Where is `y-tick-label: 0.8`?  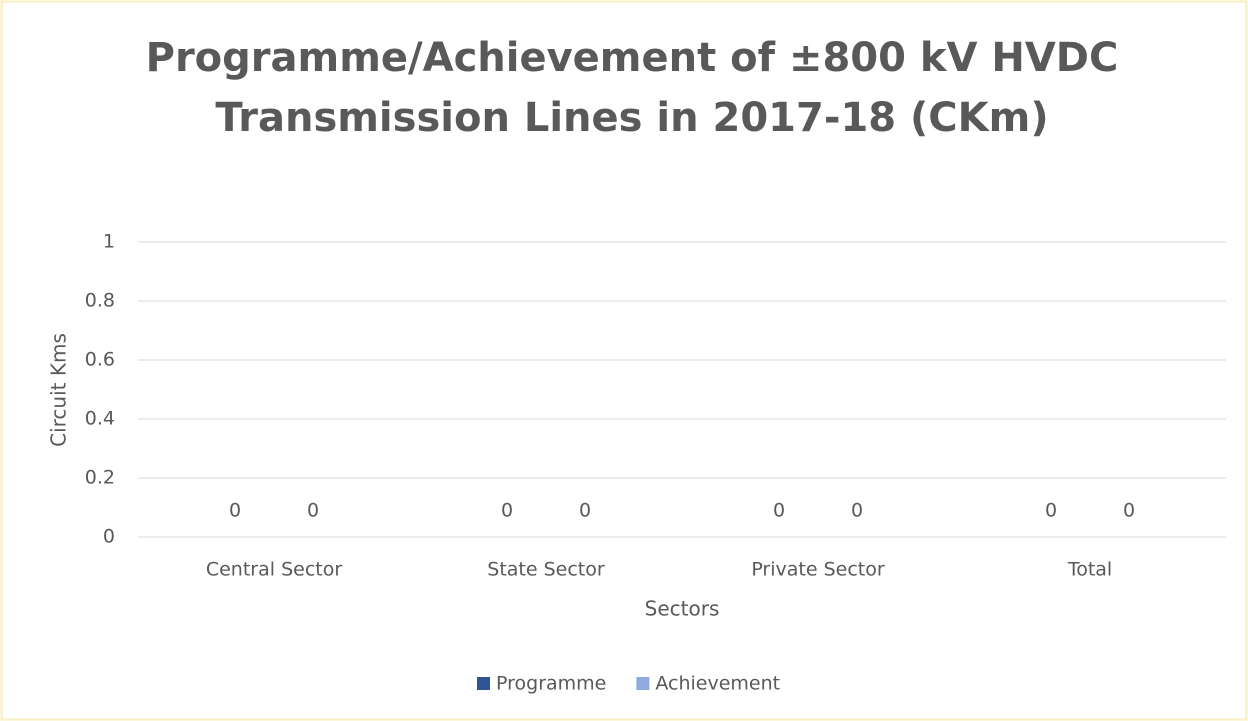
y-tick-label: 0.8 is located at coordinates (100, 301).